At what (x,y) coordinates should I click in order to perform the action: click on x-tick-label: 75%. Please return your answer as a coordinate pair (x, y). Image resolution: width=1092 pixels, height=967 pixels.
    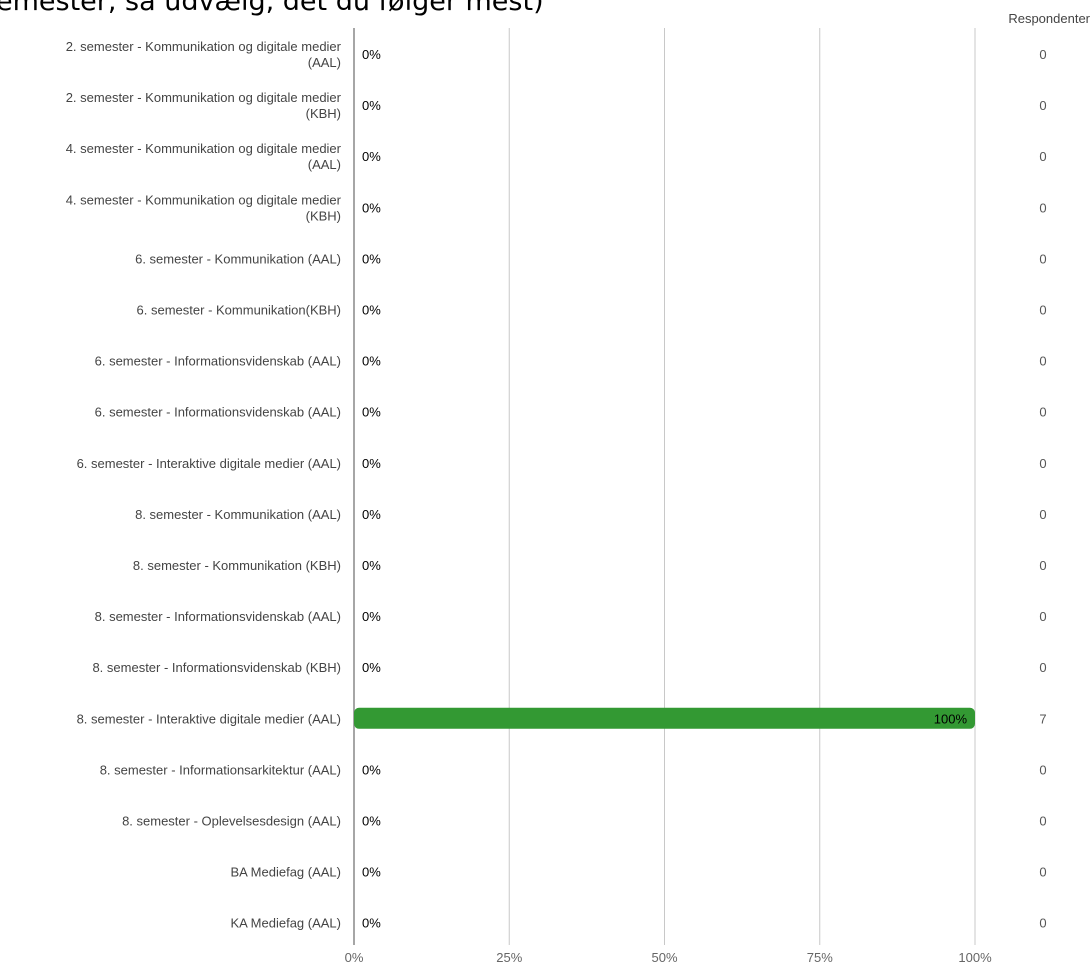
    Looking at the image, I should click on (820, 957).